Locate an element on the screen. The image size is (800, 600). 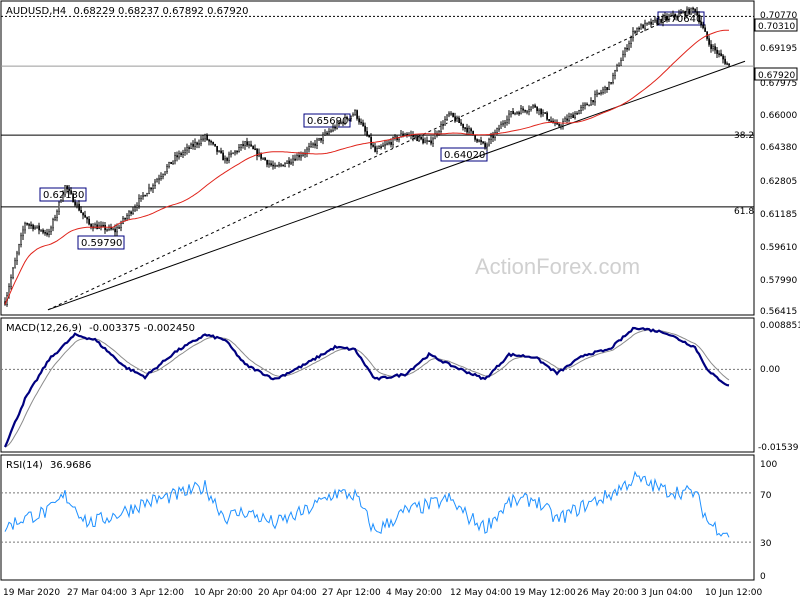
macd-title: MACD(12,26,9) -0.003375 -0.002450 is located at coordinates (100, 328).